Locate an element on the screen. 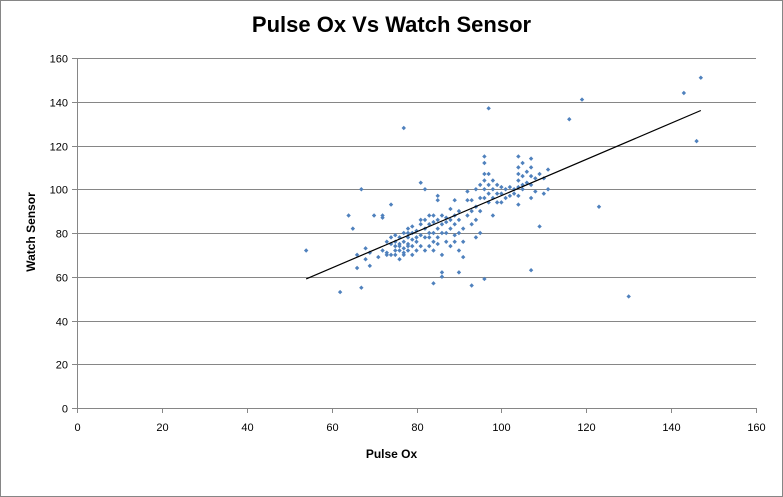  x-tick-label: 140 is located at coordinates (671, 428).